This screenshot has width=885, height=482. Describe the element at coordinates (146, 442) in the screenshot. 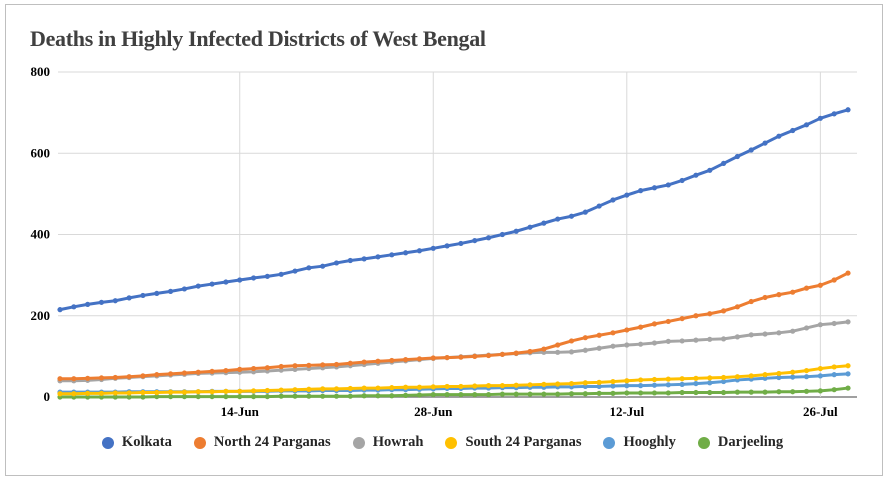

I see `legend-label: Kolkata` at that location.